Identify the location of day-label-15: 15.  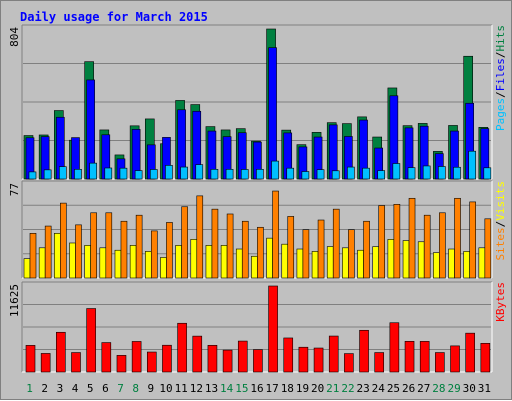
(241, 388).